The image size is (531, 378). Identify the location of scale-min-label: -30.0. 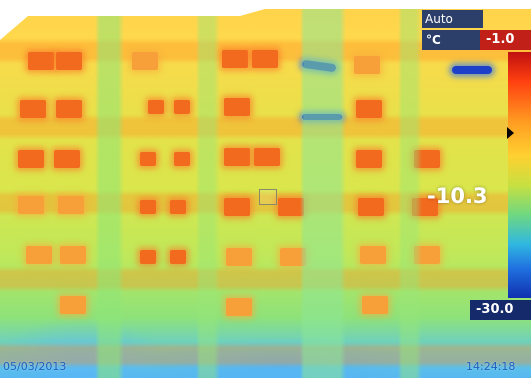
(500, 310).